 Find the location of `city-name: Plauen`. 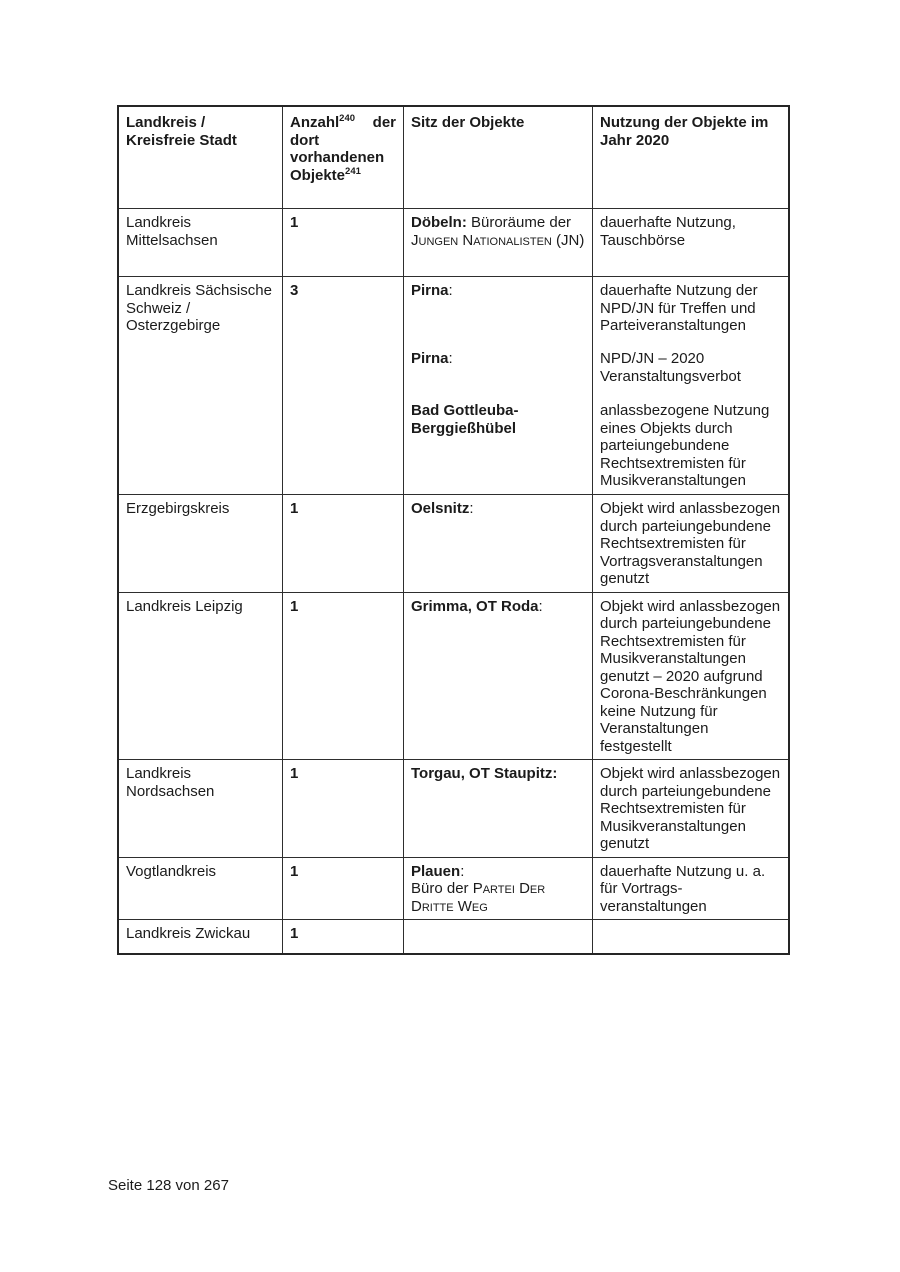

city-name: Plauen is located at coordinates (436, 871).